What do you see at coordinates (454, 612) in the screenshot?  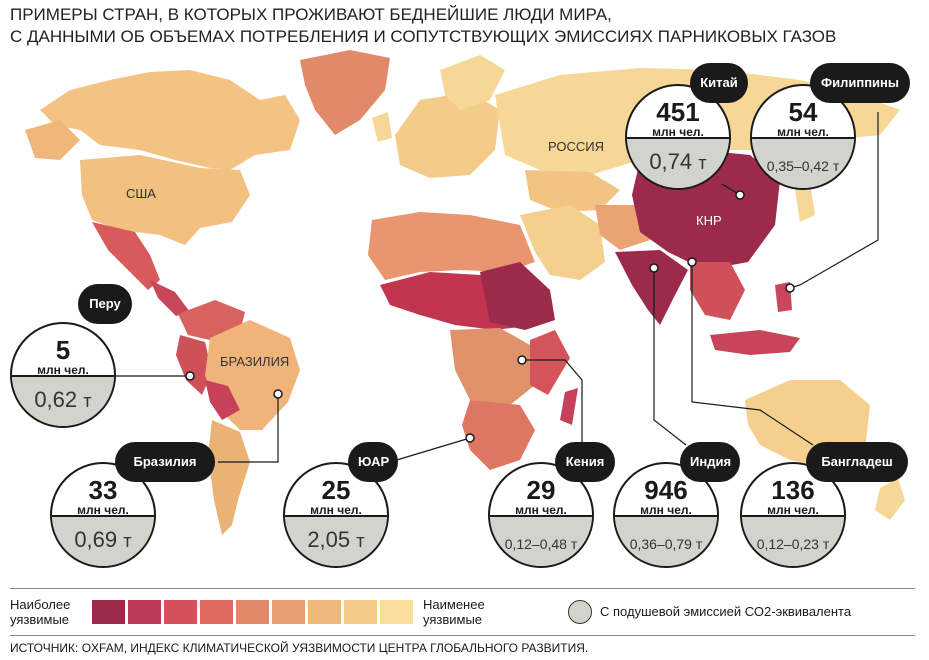 I see `legend-least-vulnerable: Наименее уязвимые` at bounding box center [454, 612].